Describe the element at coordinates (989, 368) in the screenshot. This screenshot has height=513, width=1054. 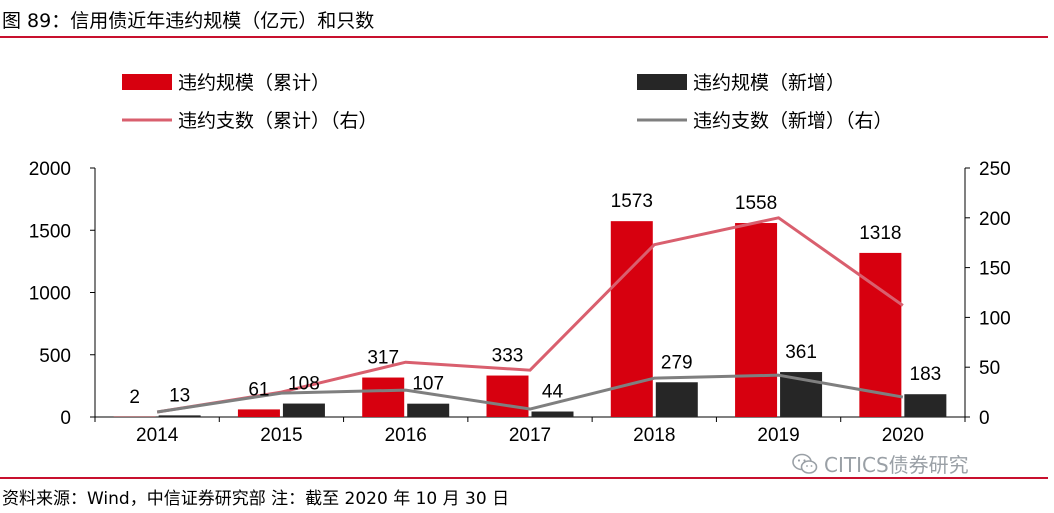
I see `y-right-tick-label: 50` at that location.